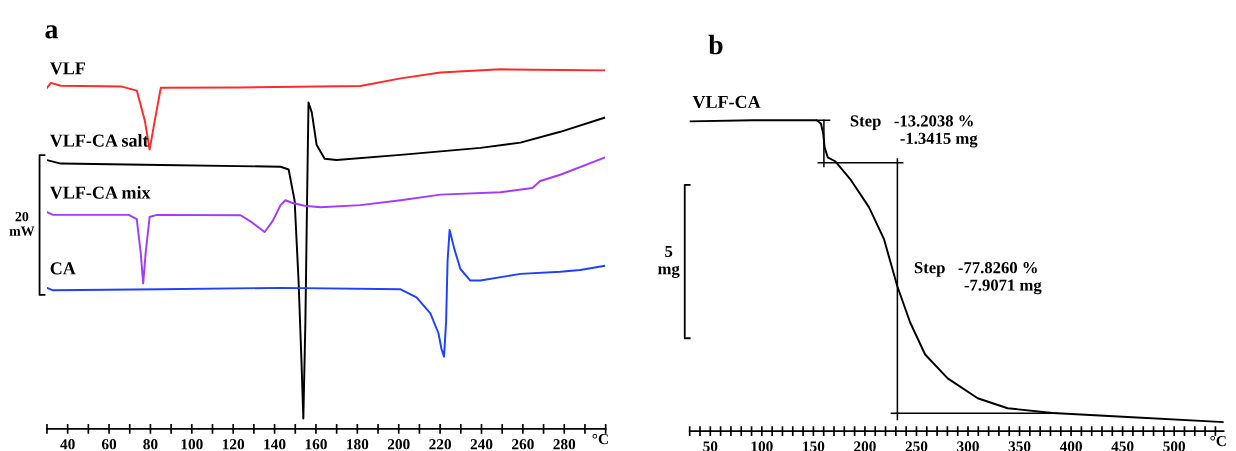 The width and height of the screenshot is (1236, 451). What do you see at coordinates (51, 32) in the screenshot?
I see `chart-title: a` at bounding box center [51, 32].